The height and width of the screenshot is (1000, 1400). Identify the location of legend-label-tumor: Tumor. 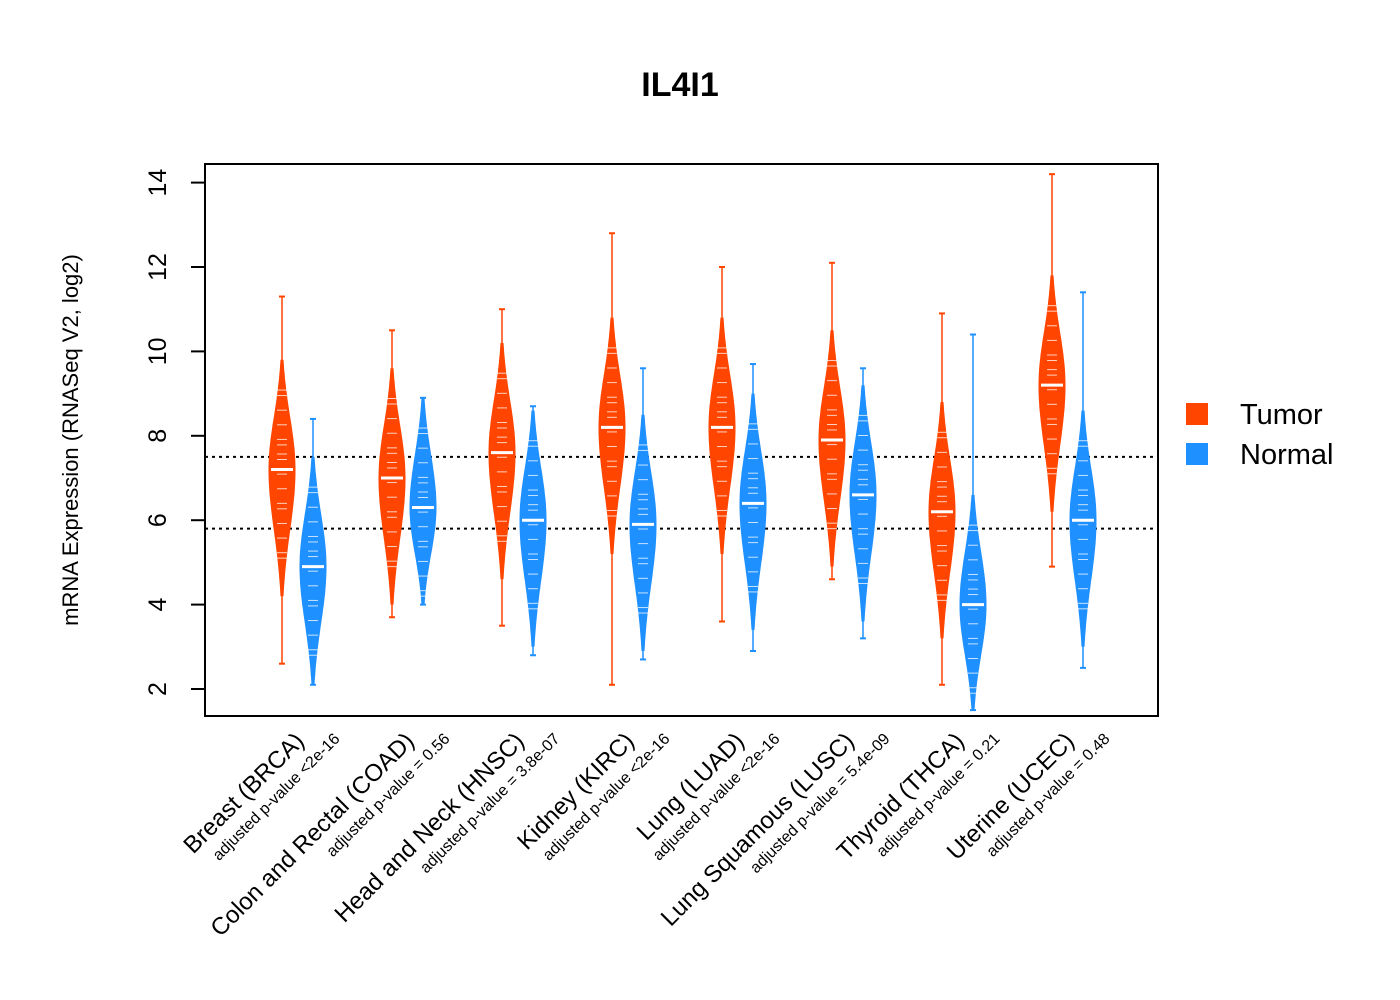
(1281, 415).